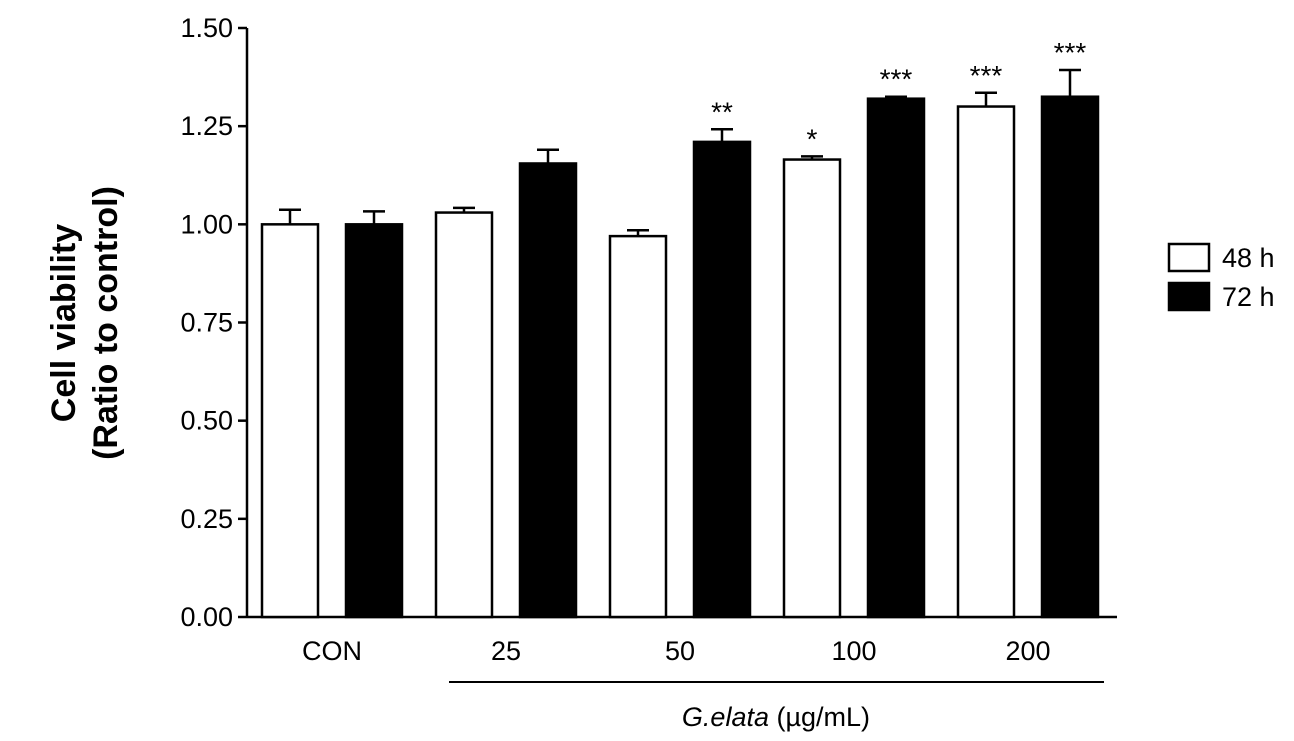 The width and height of the screenshot is (1294, 741). I want to click on y-tick-label: 1.50, so click(206, 28).